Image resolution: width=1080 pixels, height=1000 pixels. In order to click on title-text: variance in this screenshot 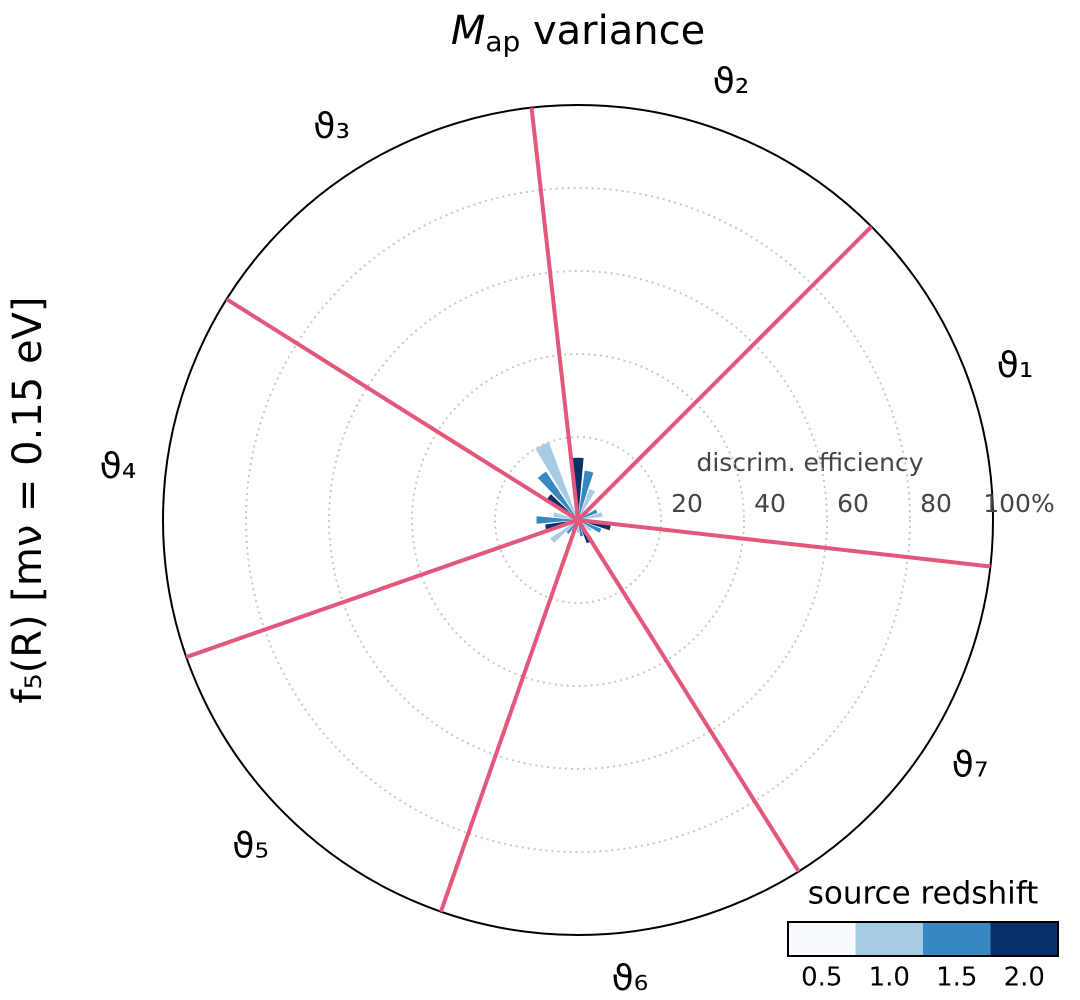, I will do `click(612, 31)`.